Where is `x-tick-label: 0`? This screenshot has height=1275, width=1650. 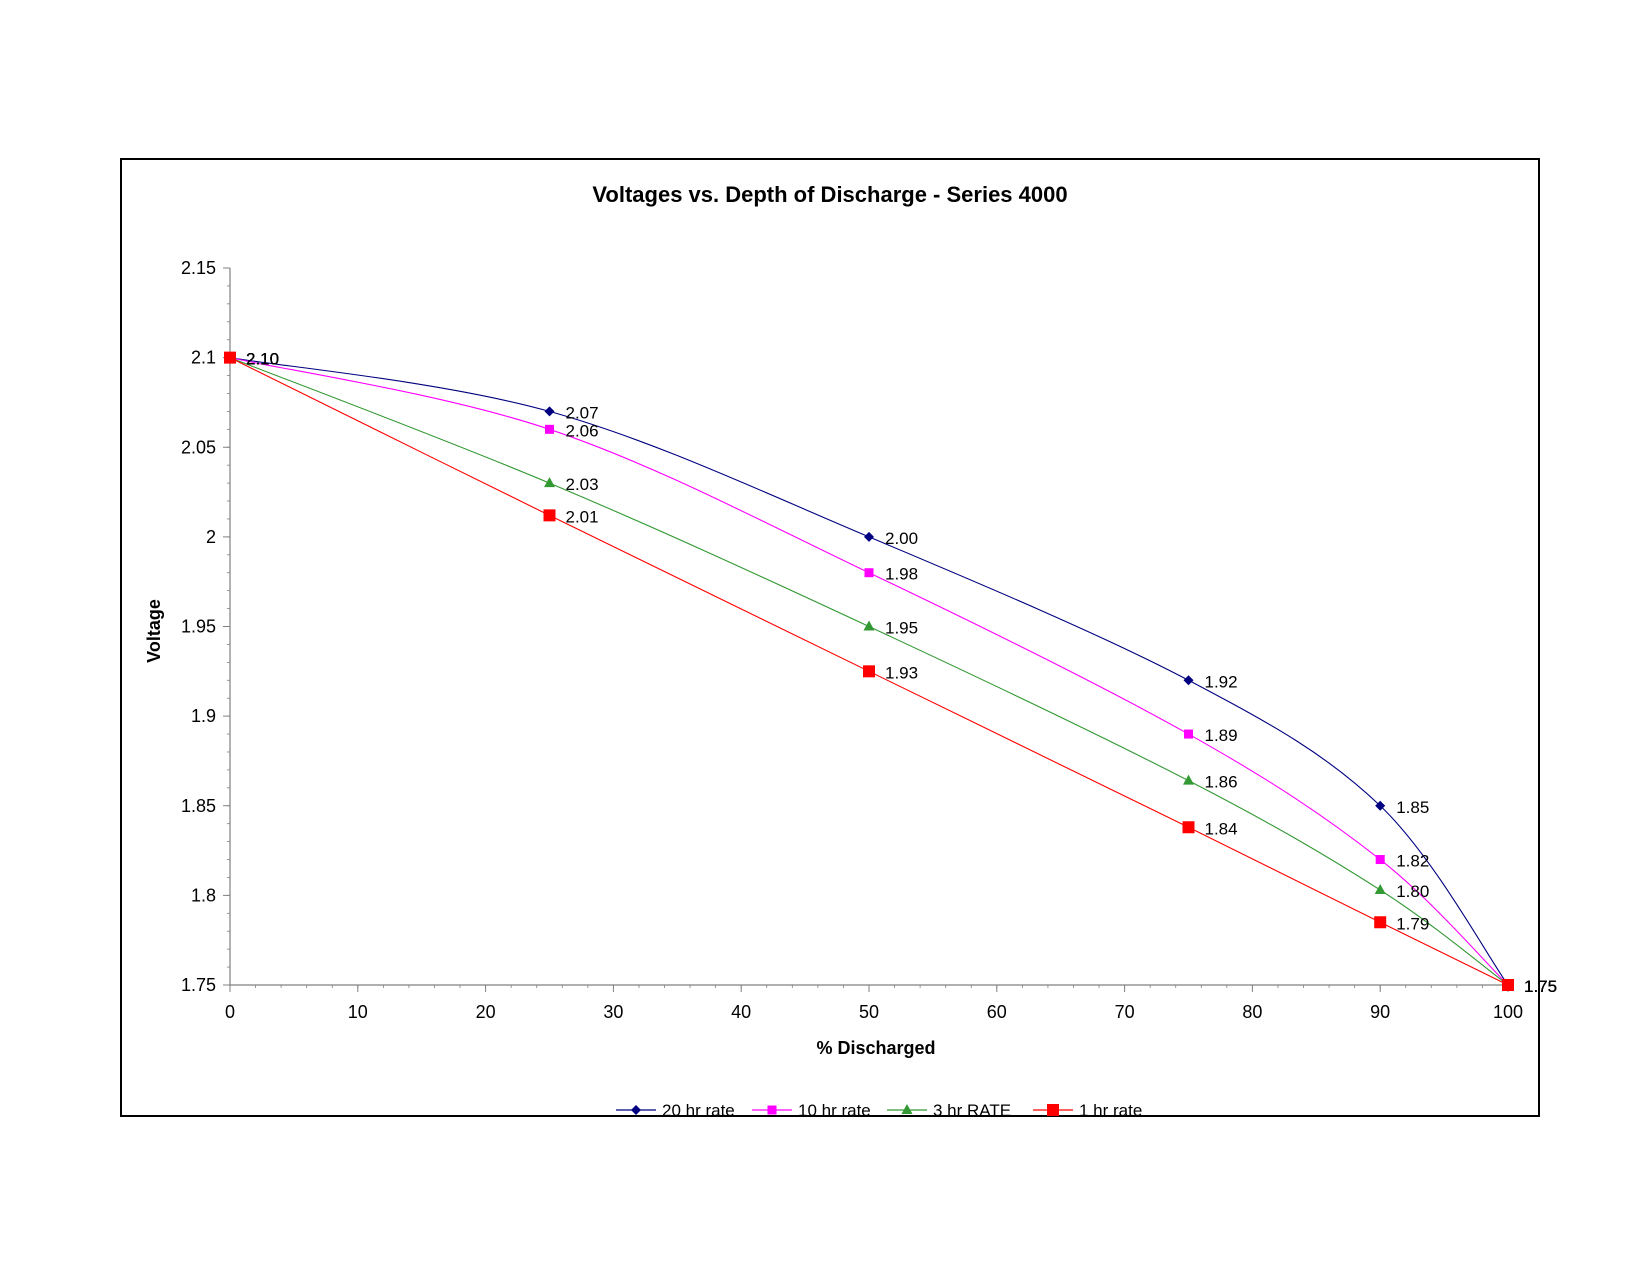
x-tick-label: 0 is located at coordinates (230, 1012).